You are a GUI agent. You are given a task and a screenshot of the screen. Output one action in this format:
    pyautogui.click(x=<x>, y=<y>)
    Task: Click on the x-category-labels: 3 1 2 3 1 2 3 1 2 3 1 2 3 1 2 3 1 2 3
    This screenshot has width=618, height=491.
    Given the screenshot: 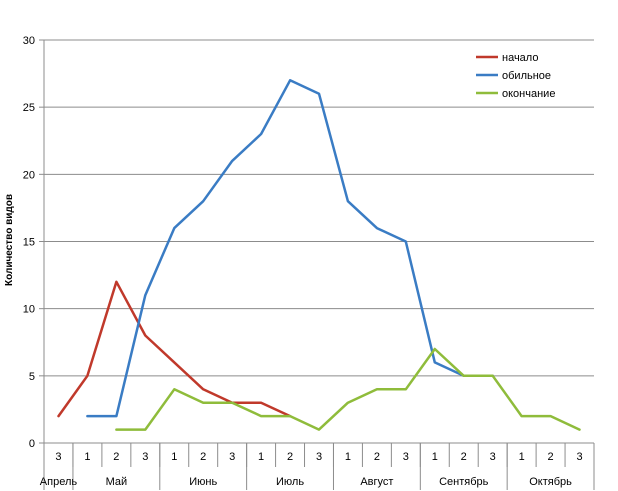 What is the action you would take?
    pyautogui.click(x=318, y=457)
    